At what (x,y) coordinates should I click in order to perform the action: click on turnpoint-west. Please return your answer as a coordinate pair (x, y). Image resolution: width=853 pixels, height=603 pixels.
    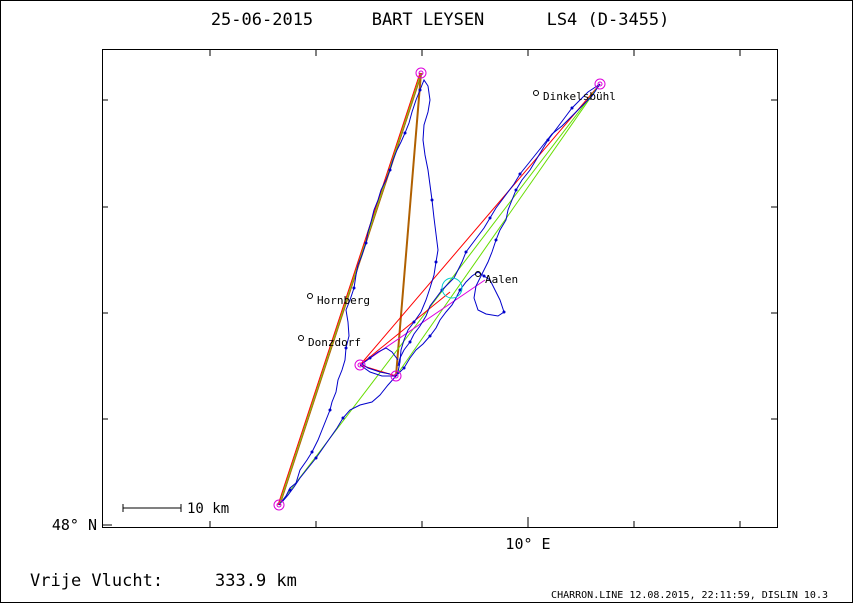
    Looking at the image, I should click on (360, 365).